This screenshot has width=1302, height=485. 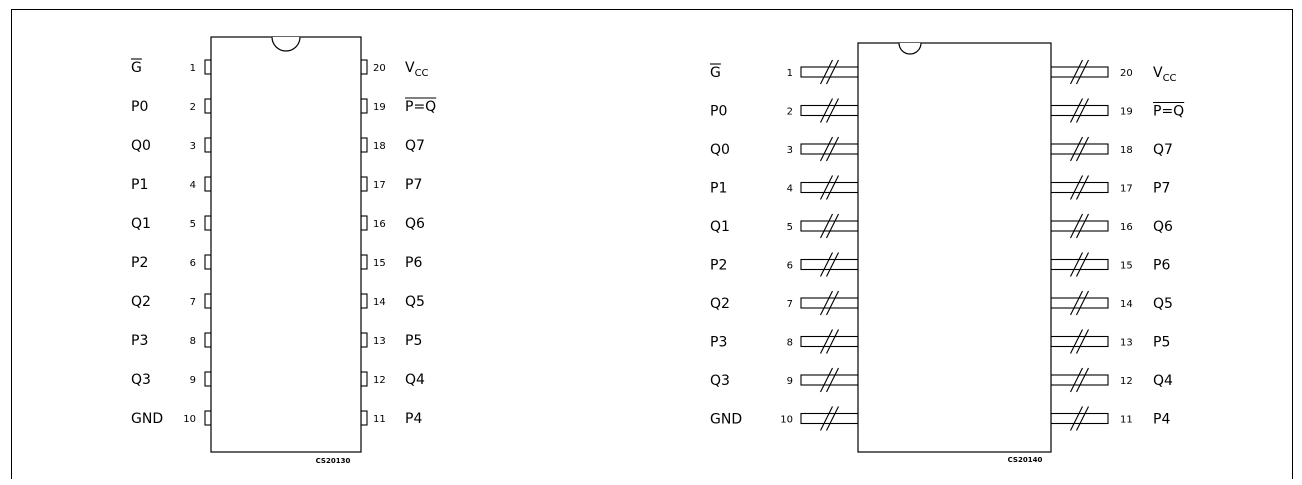 I want to click on pin-label: P4, so click(x=1161, y=420).